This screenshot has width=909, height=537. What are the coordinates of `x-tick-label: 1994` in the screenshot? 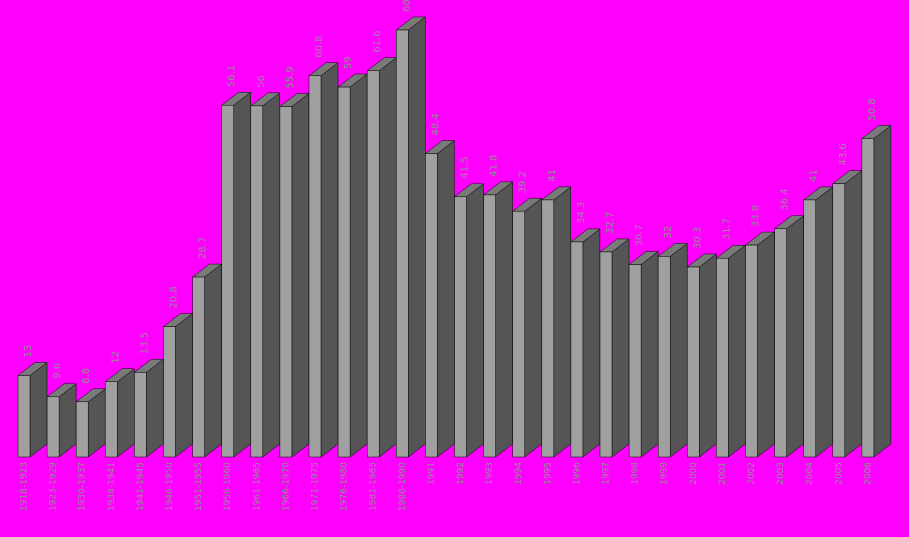 It's located at (519, 473).